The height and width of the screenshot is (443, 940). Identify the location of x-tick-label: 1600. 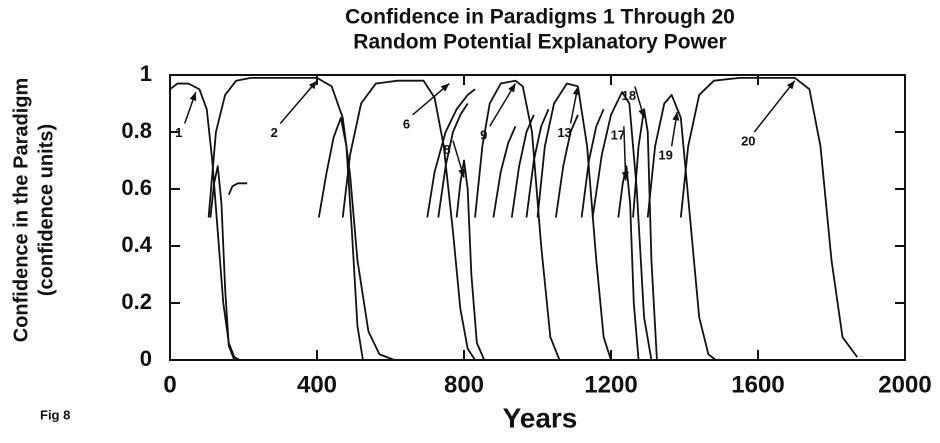
(757, 384).